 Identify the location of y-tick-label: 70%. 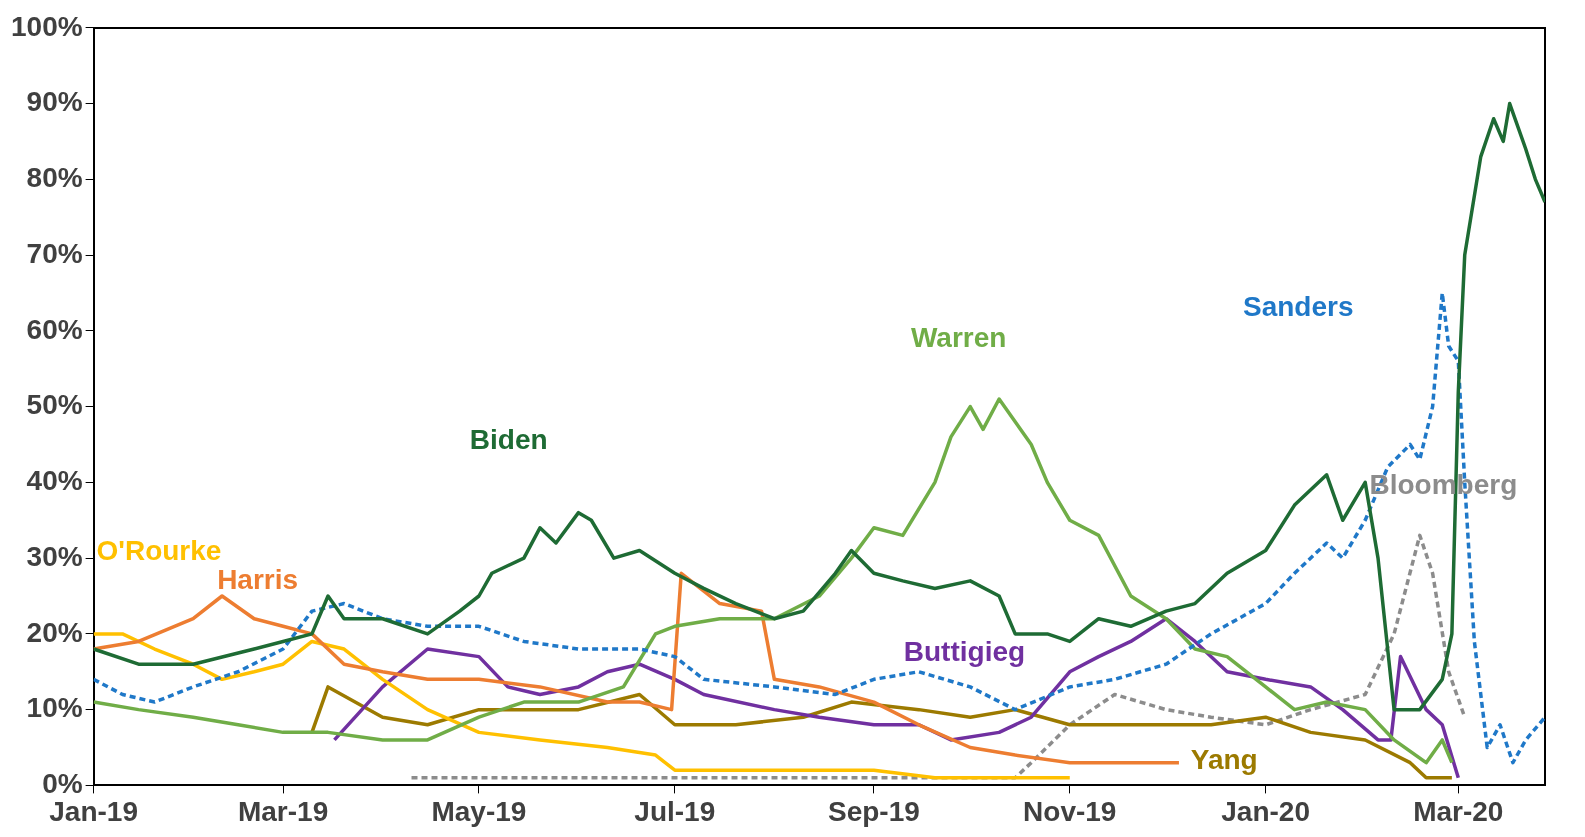
(54, 253).